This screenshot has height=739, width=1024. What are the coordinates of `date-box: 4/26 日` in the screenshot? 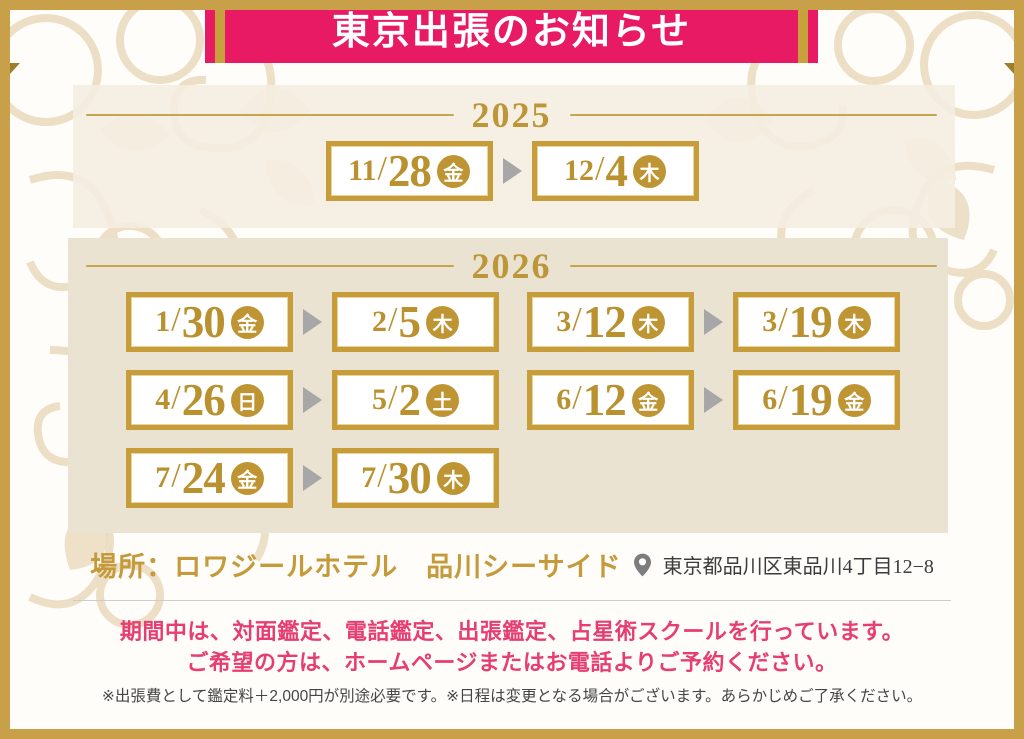 It's located at (209, 400).